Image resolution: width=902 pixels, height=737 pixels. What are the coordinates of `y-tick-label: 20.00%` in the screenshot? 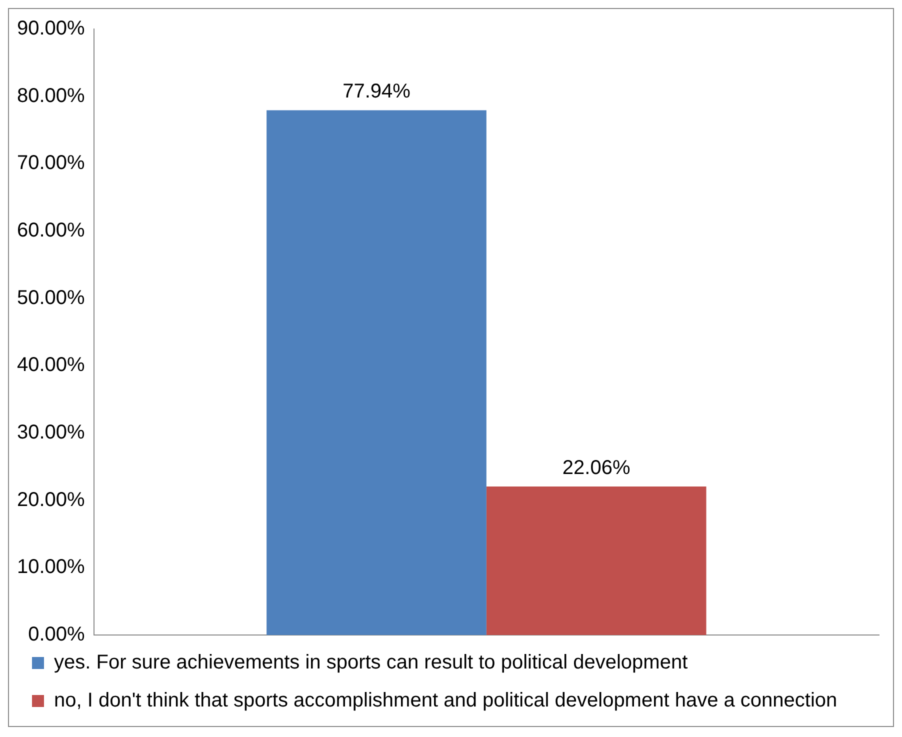 It's located at (51, 499).